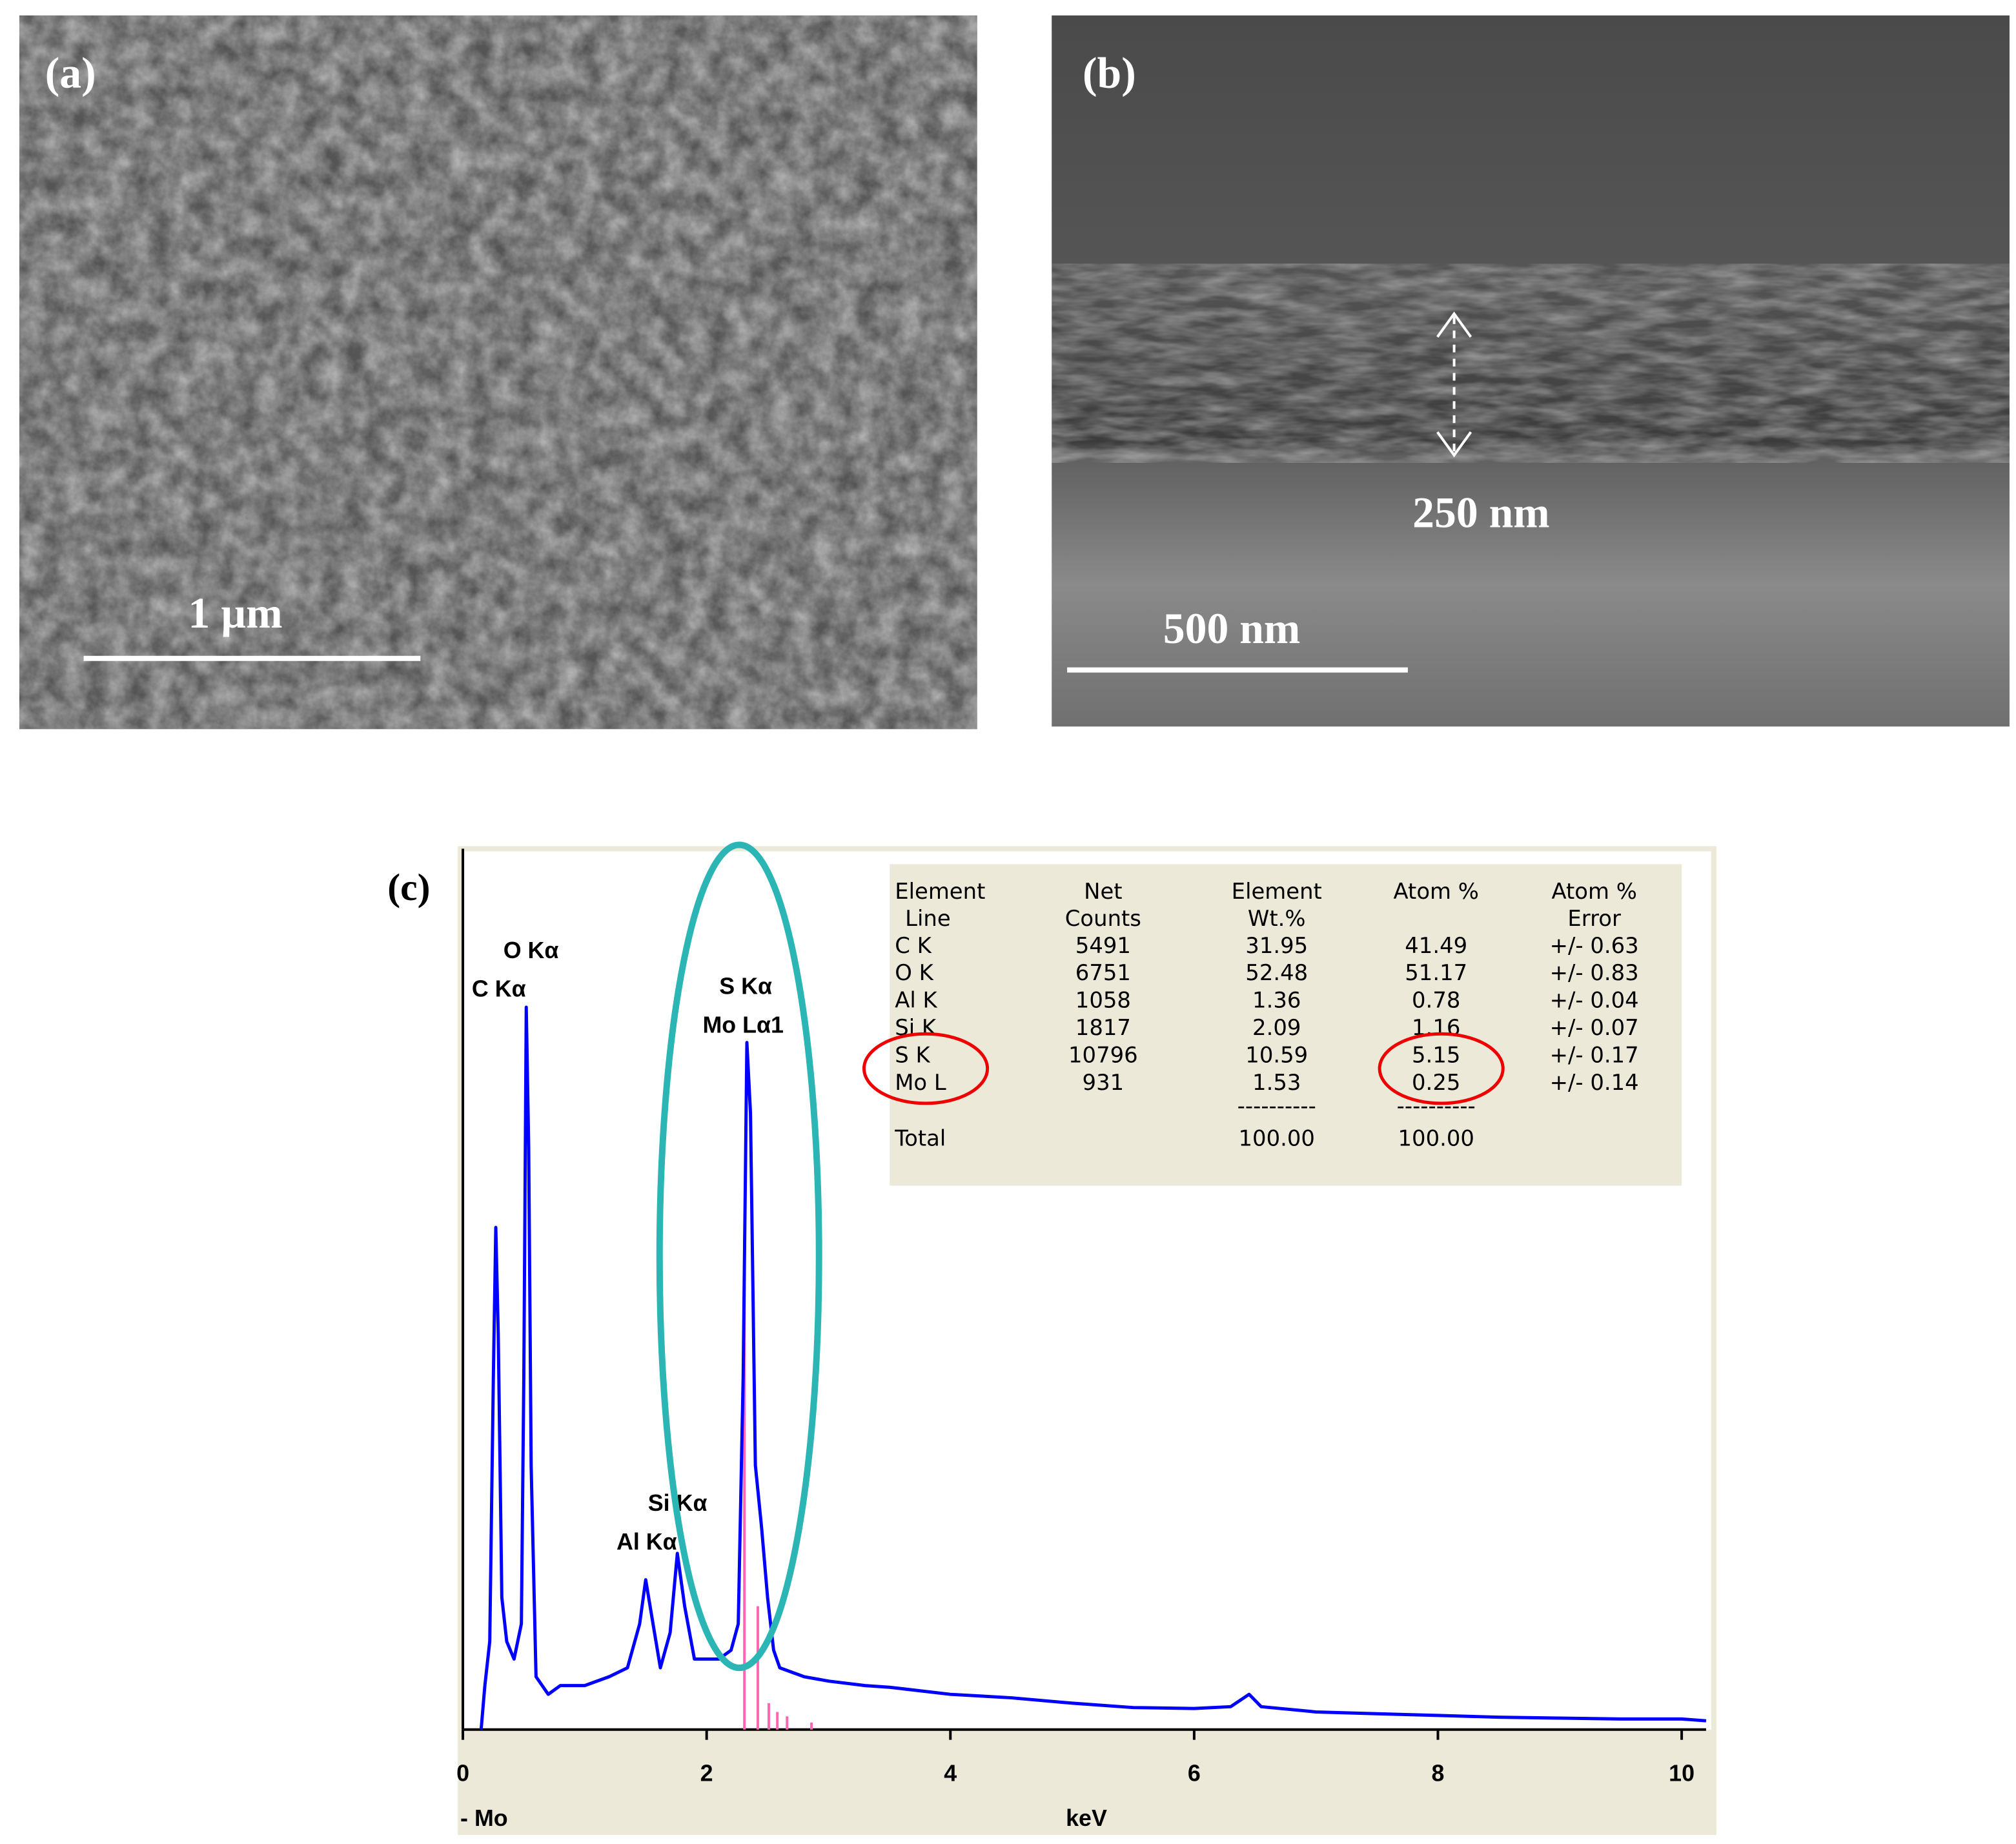  What do you see at coordinates (1594, 1082) in the screenshot?
I see `table-cell: +/- 0.14` at bounding box center [1594, 1082].